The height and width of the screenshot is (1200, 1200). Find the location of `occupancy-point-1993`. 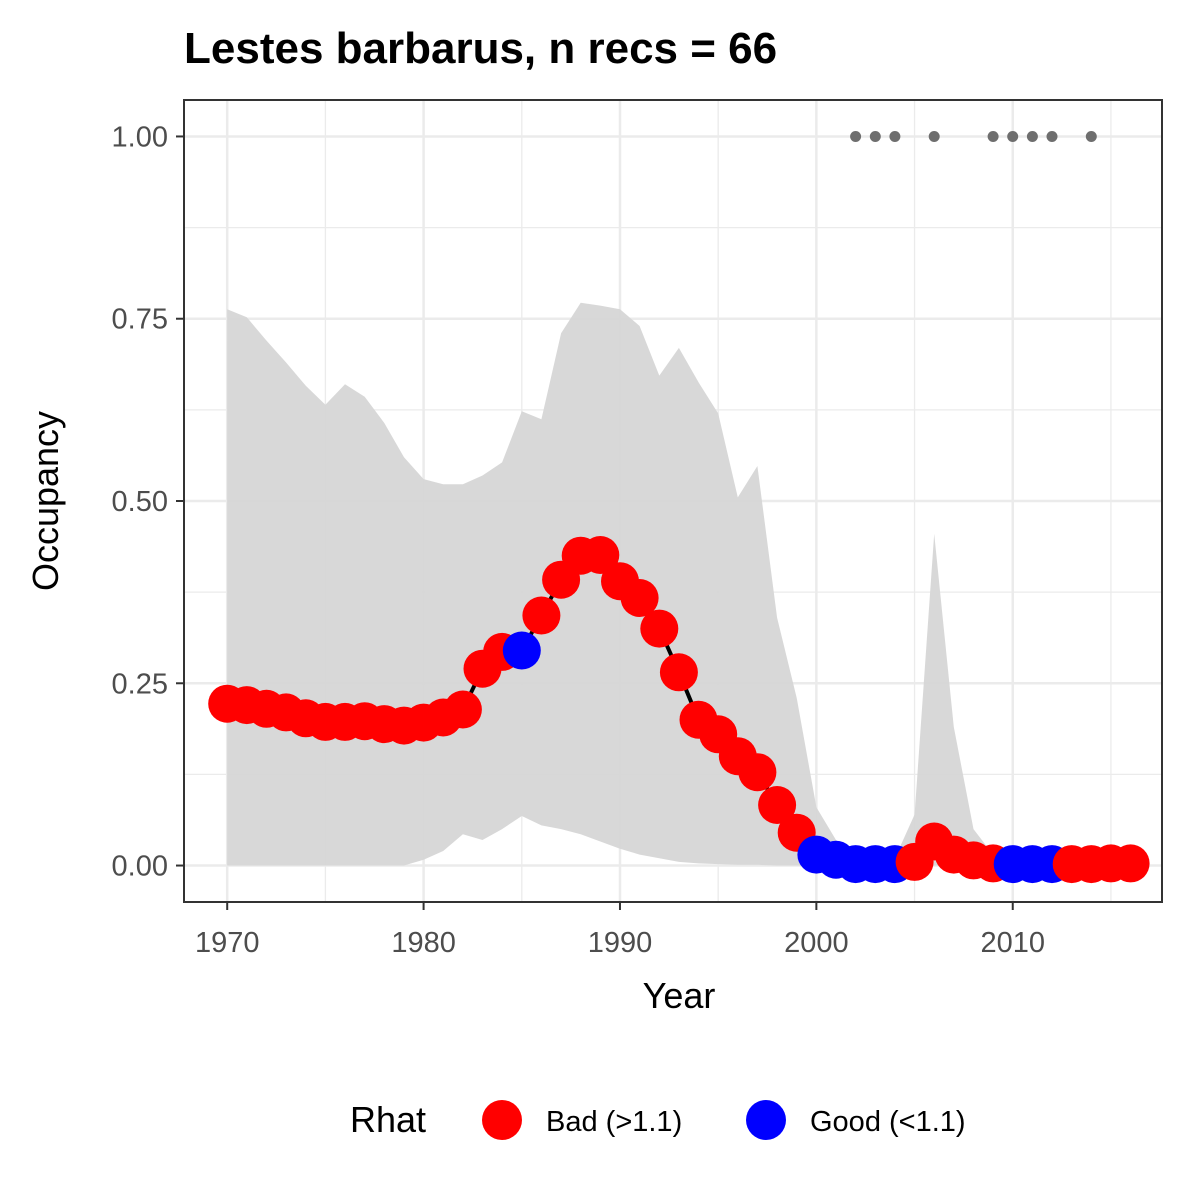

occupancy-point-1993 is located at coordinates (678, 672).